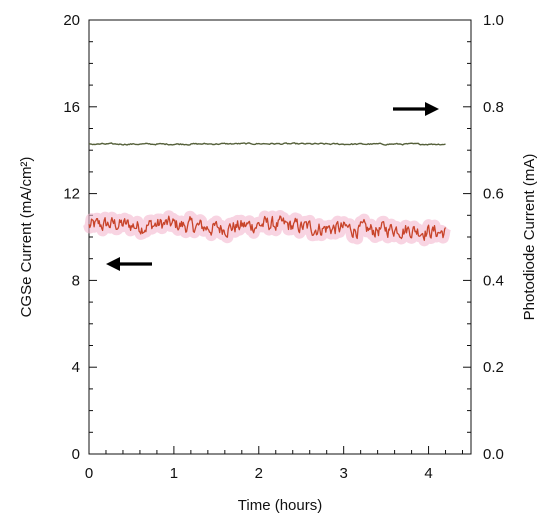 The width and height of the screenshot is (550, 526). What do you see at coordinates (267, 194) in the screenshot?
I see `series-layer` at bounding box center [267, 194].